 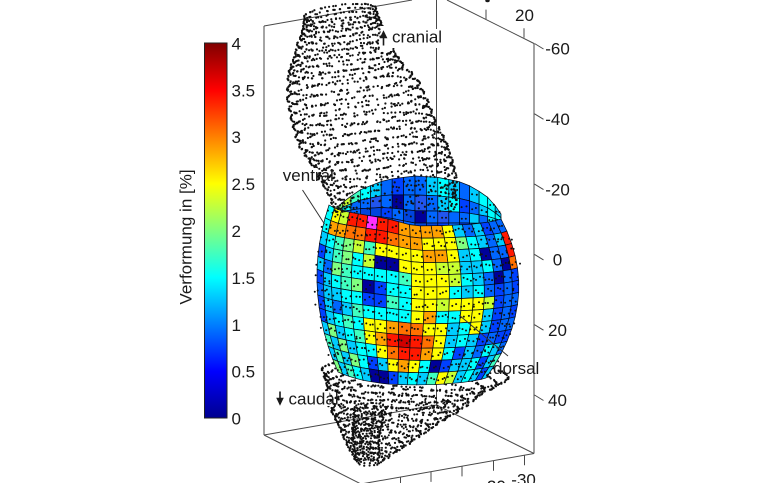 What do you see at coordinates (557, 400) in the screenshot?
I see `svg-text: 40` at bounding box center [557, 400].